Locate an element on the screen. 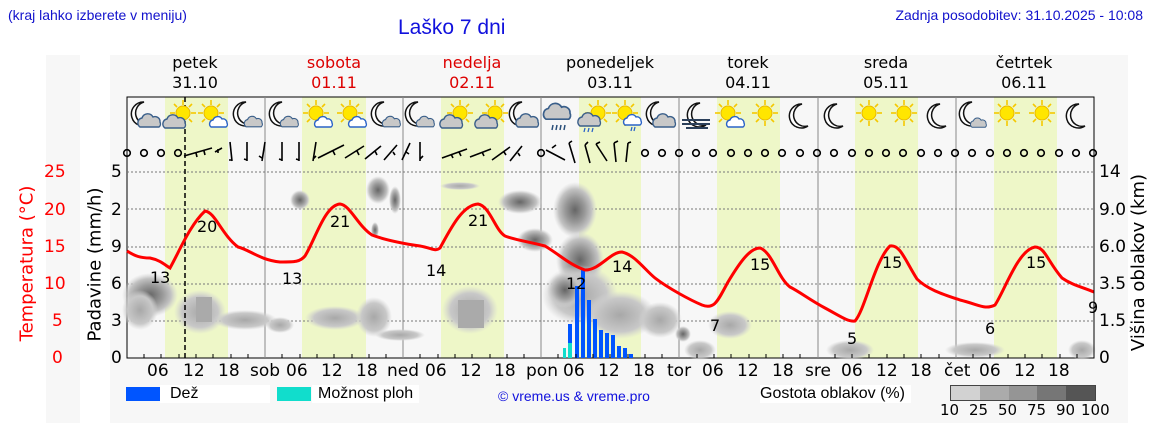 The width and height of the screenshot is (1152, 443). precip-axis-label: Padavine (mm/h) is located at coordinates (95, 264).